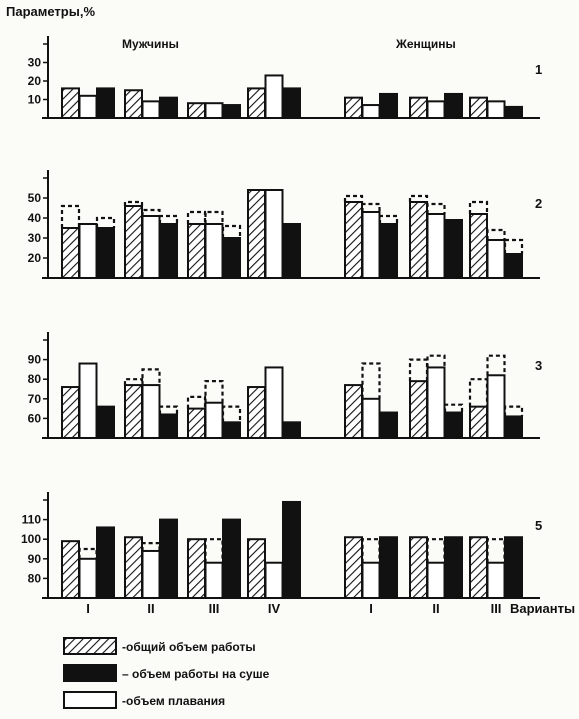  Describe the element at coordinates (35, 418) in the screenshot. I see `y-tick-label: 60` at that location.